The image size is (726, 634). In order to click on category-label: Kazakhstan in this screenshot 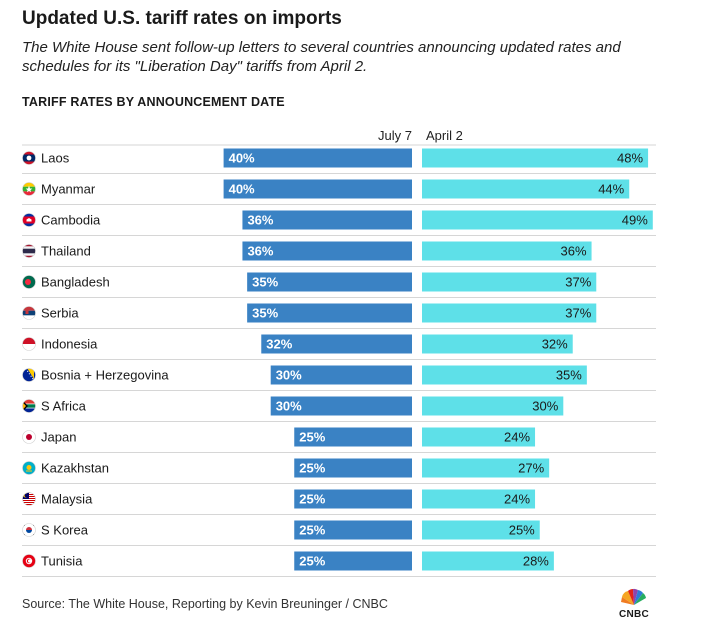, I will do `click(75, 468)`.